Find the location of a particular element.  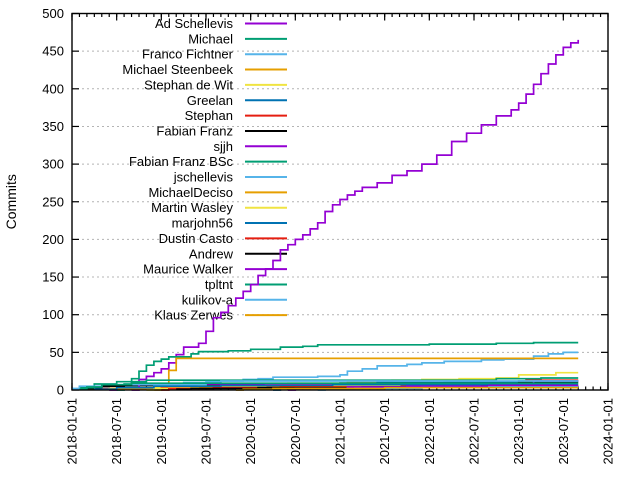

legend-item-martin-wasley: Martin Wasley is located at coordinates (219, 207).